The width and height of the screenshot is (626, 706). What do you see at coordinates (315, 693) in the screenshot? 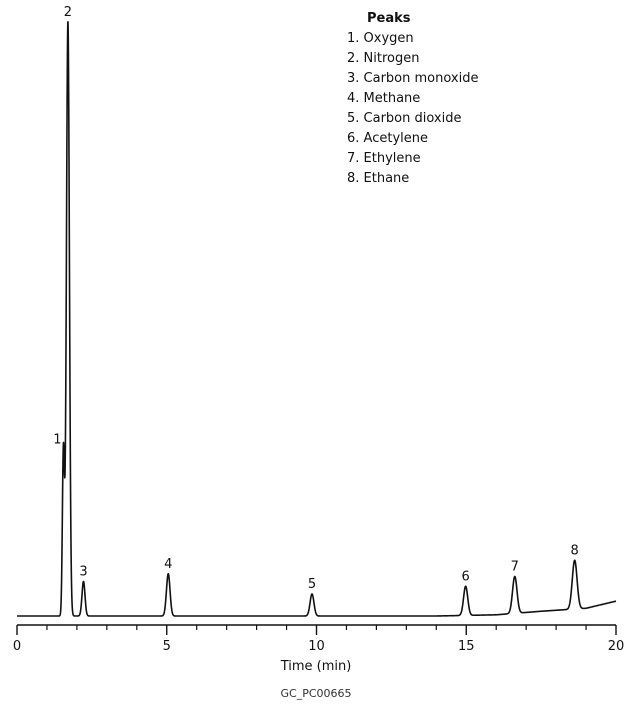
I see `figure-code: GC_PC00665` at bounding box center [315, 693].